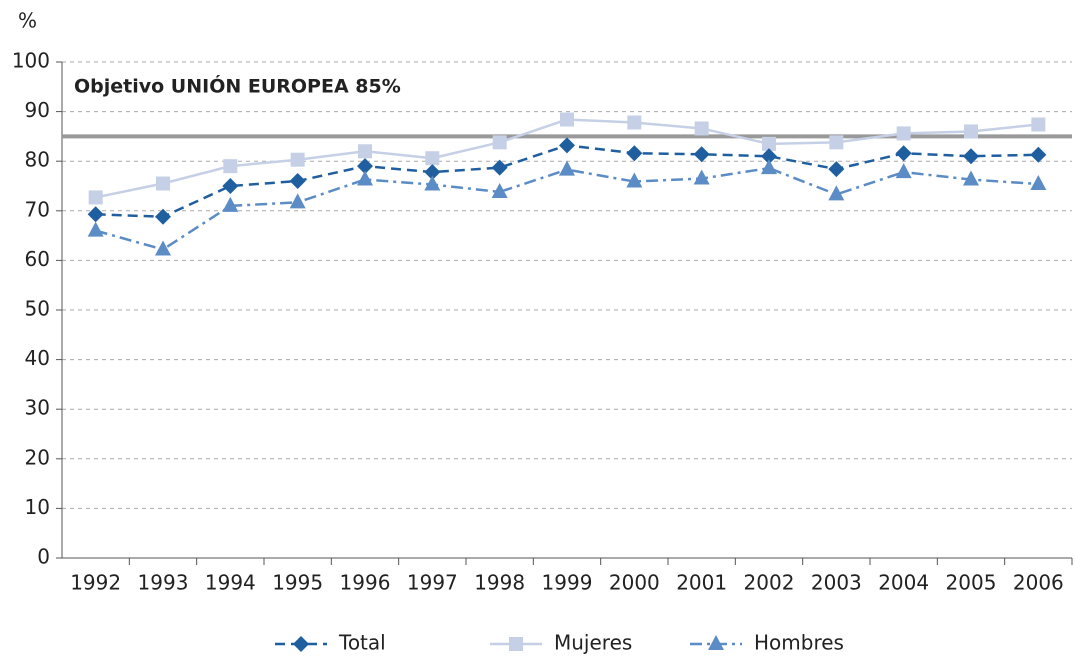  I want to click on x-tick-label: 2005, so click(971, 583).